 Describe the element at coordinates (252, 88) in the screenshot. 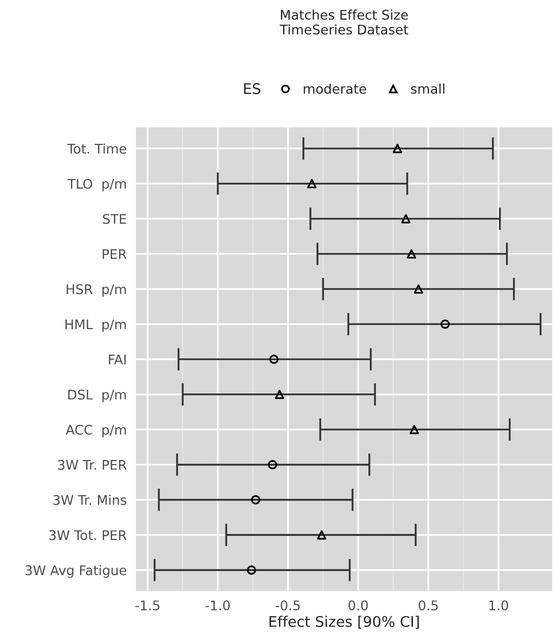

I see `legend-title: ES` at that location.